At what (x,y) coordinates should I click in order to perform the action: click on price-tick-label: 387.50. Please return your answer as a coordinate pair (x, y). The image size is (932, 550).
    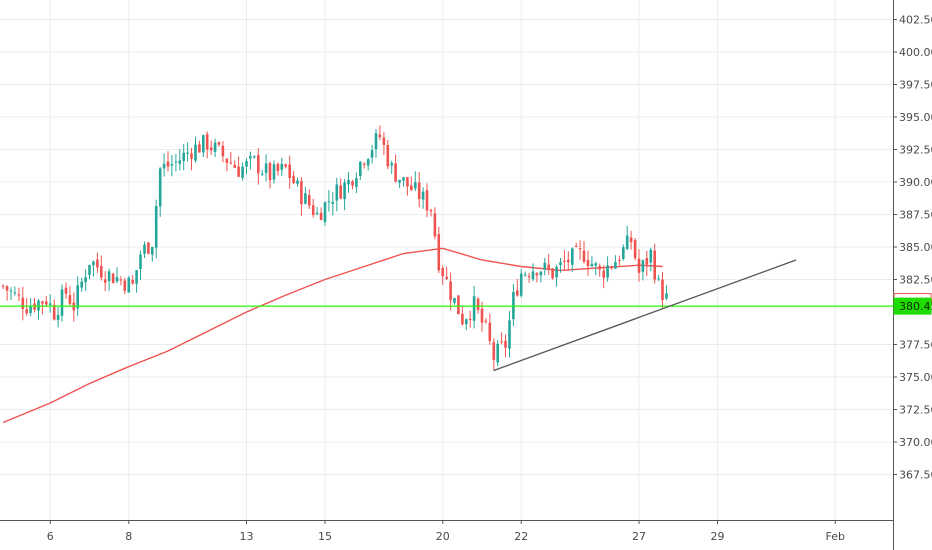
    Looking at the image, I should click on (915, 215).